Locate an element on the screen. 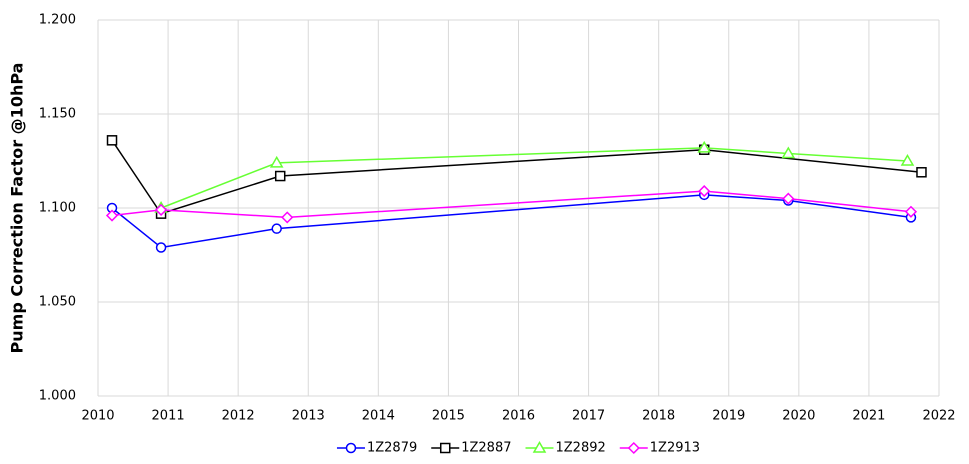 Image resolution: width=969 pixels, height=464 pixels. x-tick-label: 2020 is located at coordinates (798, 416).